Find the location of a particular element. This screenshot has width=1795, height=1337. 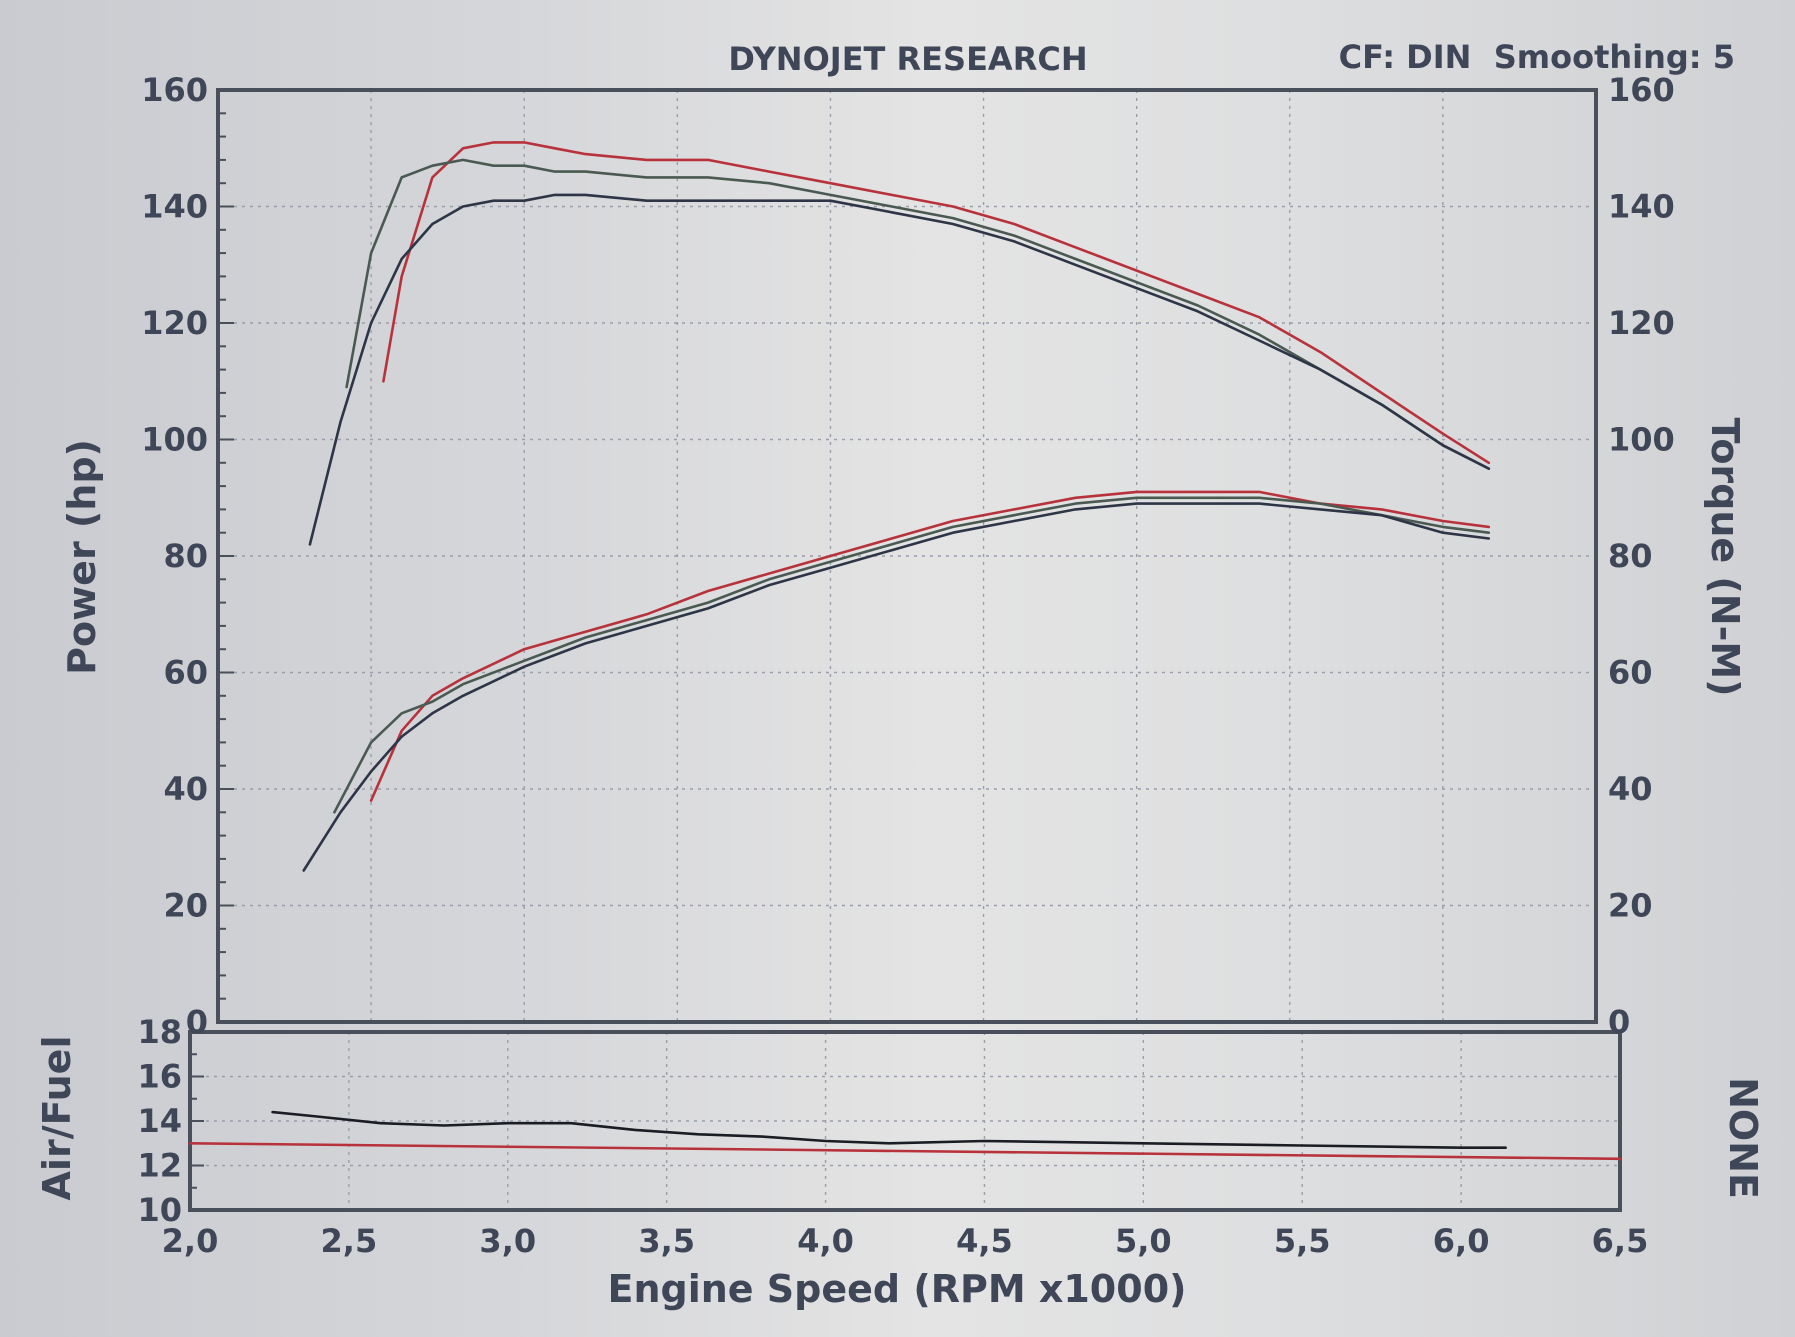

power-tick-label: 0 is located at coordinates (197, 1022).